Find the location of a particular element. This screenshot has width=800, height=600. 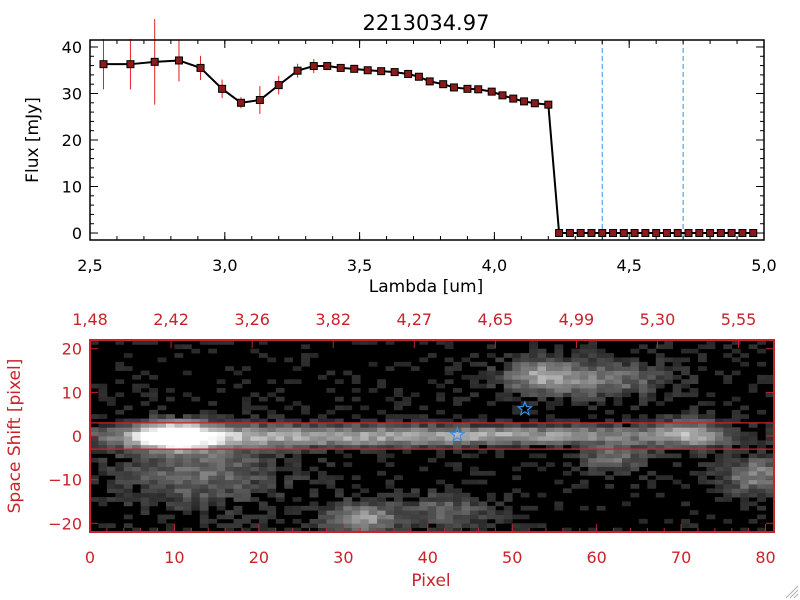

y-tick-label: 20 is located at coordinates (72, 140).